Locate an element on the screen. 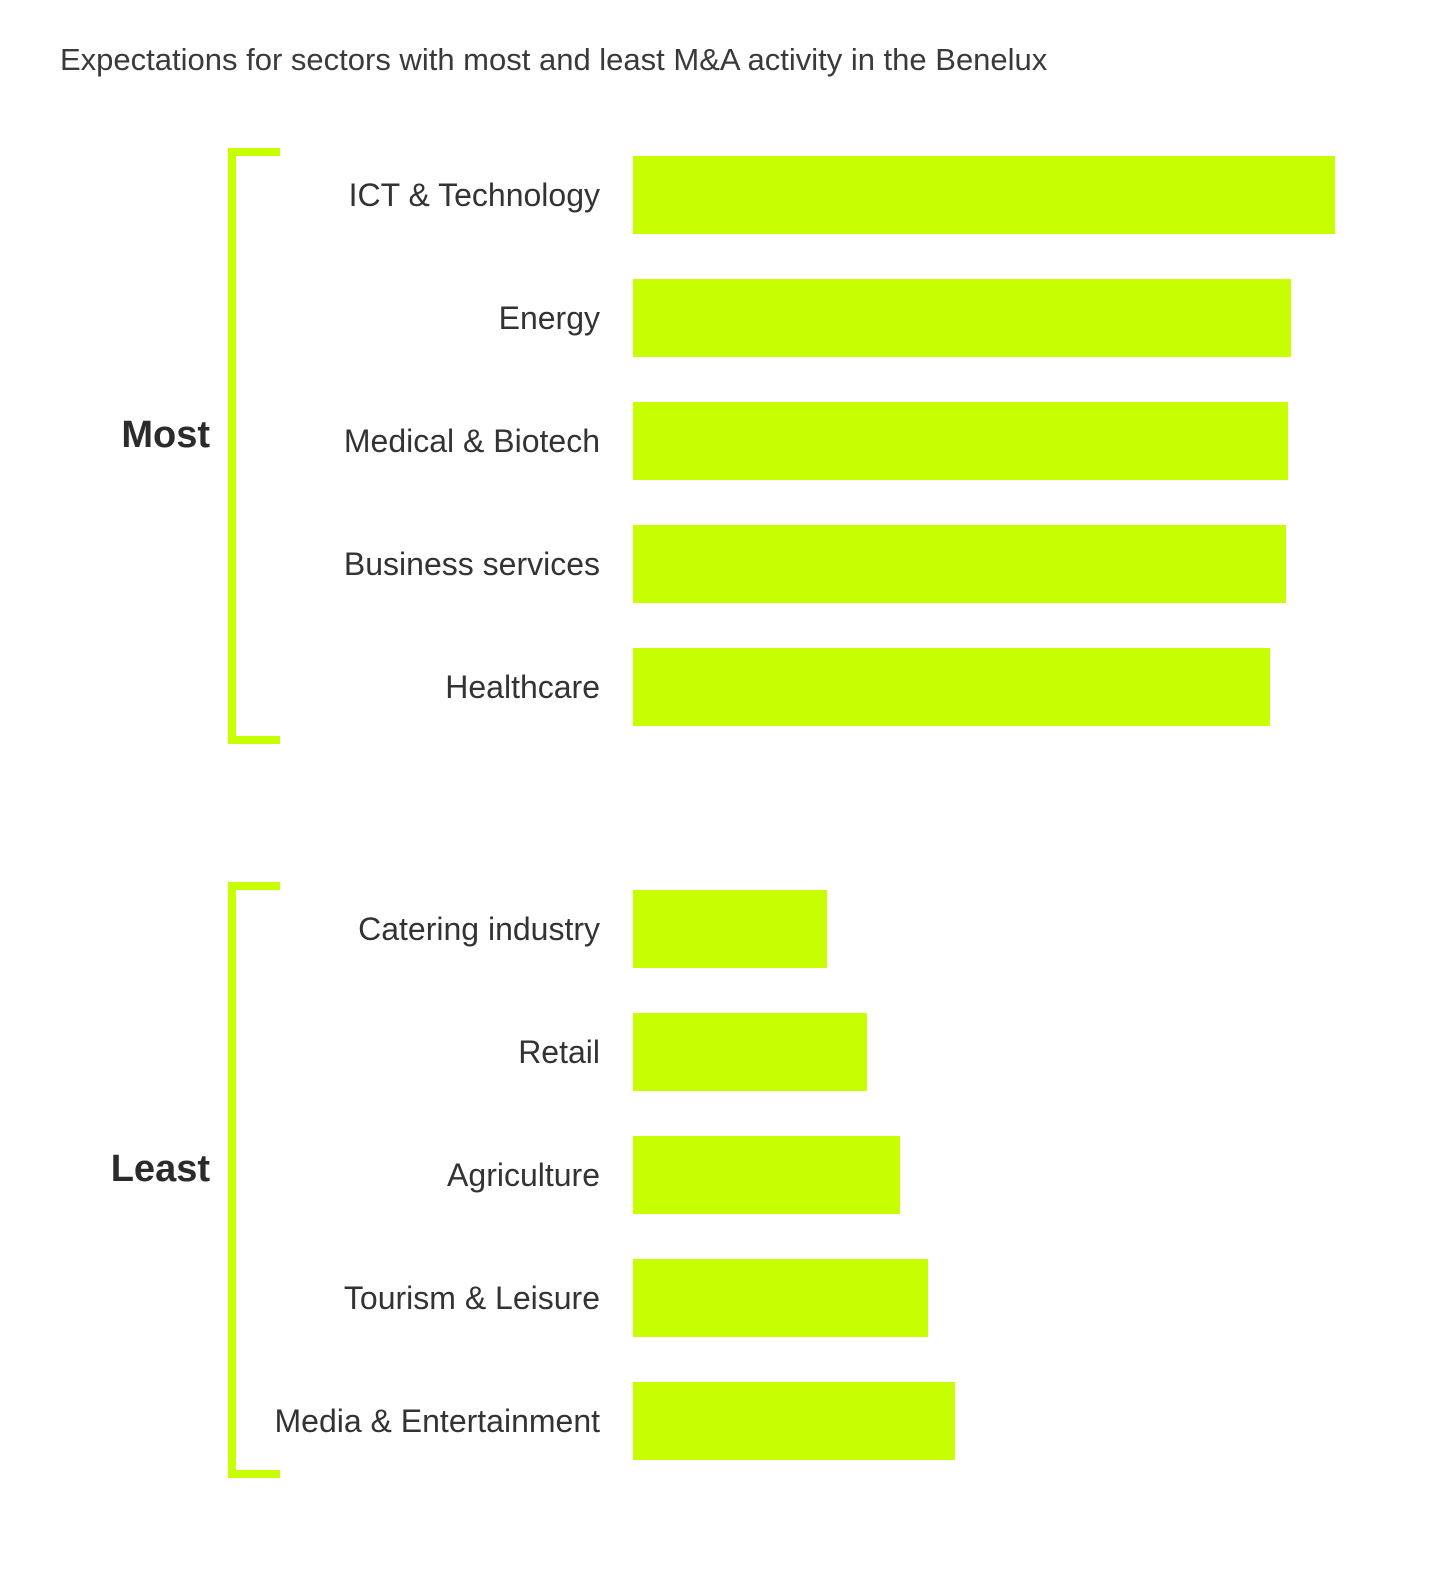  category-label: Tourism & Leisure is located at coordinates (471, 1298).